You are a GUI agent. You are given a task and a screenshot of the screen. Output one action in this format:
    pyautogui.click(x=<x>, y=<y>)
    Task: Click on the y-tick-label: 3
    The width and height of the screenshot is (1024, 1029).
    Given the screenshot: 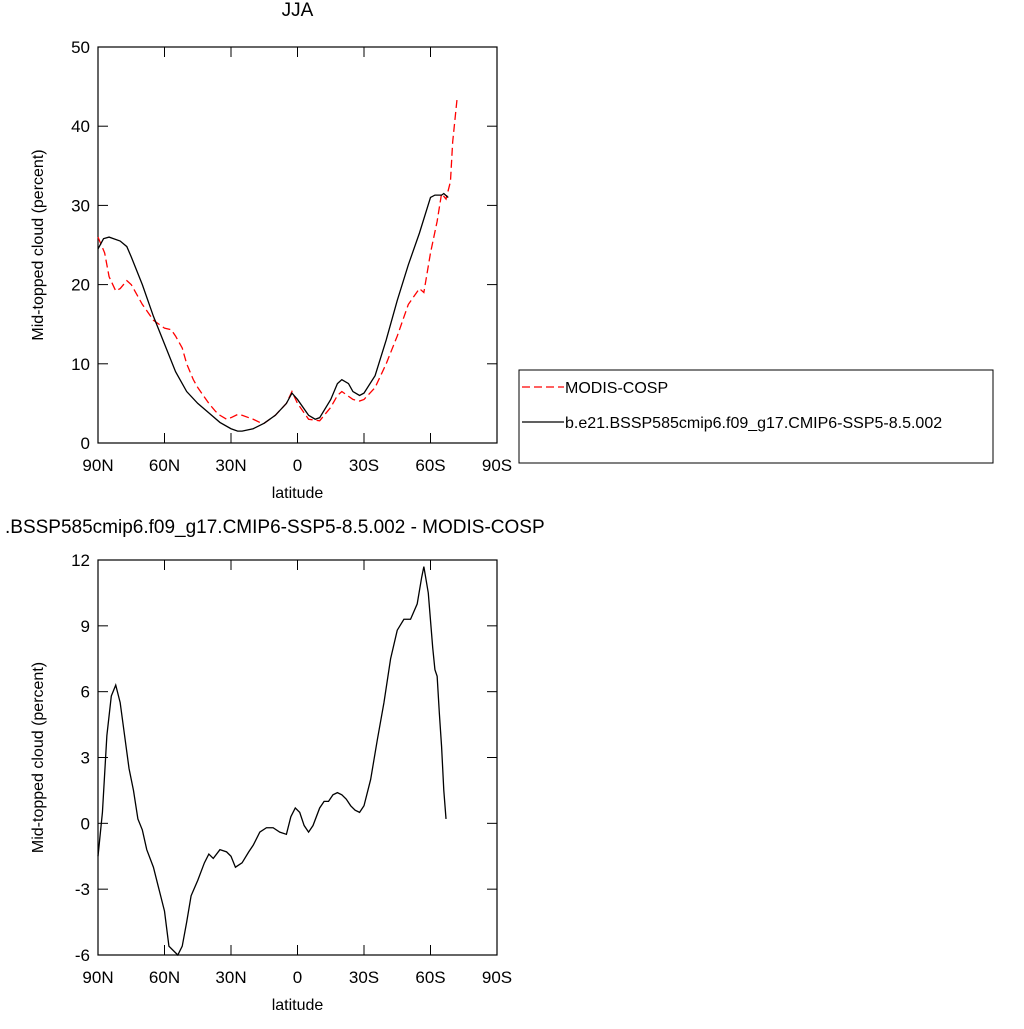 What is the action you would take?
    pyautogui.click(x=85, y=758)
    